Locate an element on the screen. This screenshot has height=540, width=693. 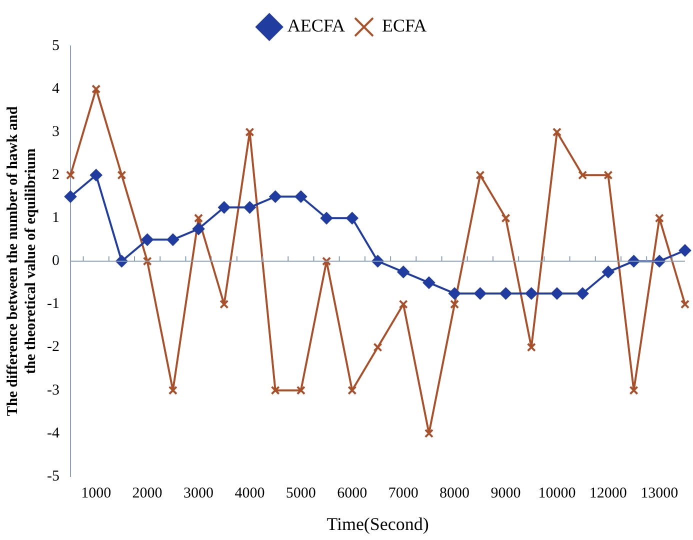
x-tick-label: 3000 is located at coordinates (199, 493).